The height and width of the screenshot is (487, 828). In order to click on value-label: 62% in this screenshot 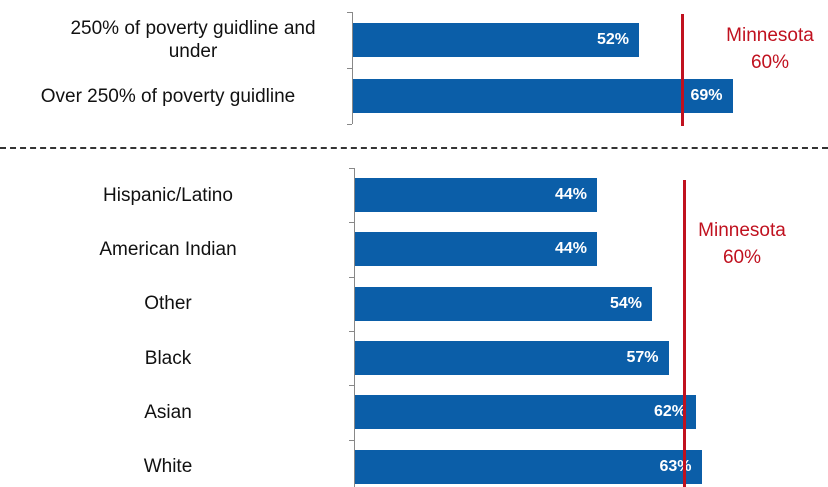, I will do `click(669, 412)`.